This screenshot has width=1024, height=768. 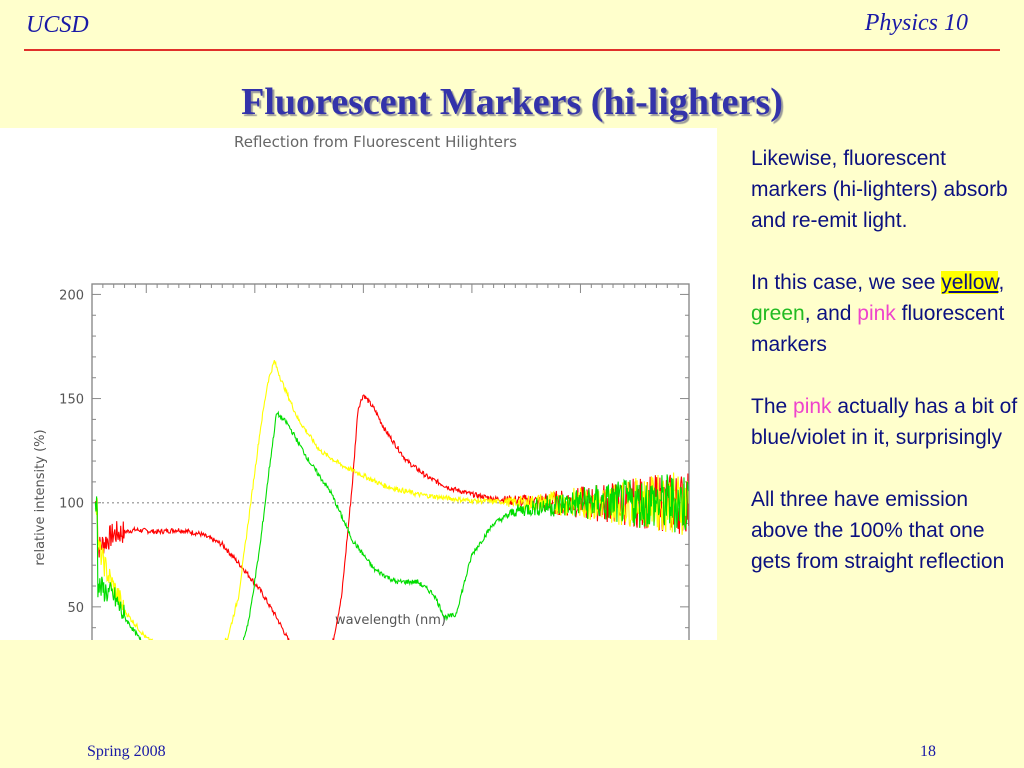 I want to click on chart-title: Reflection from Fluorescent Hilighters, so click(x=375, y=142).